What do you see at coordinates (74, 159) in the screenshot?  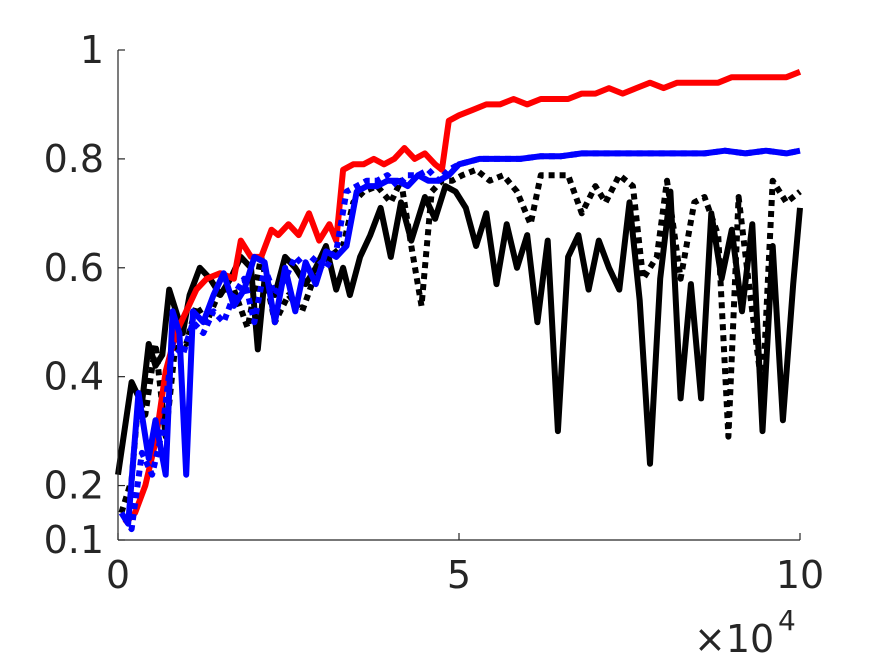 I see `y-tick-label: 0.8` at bounding box center [74, 159].